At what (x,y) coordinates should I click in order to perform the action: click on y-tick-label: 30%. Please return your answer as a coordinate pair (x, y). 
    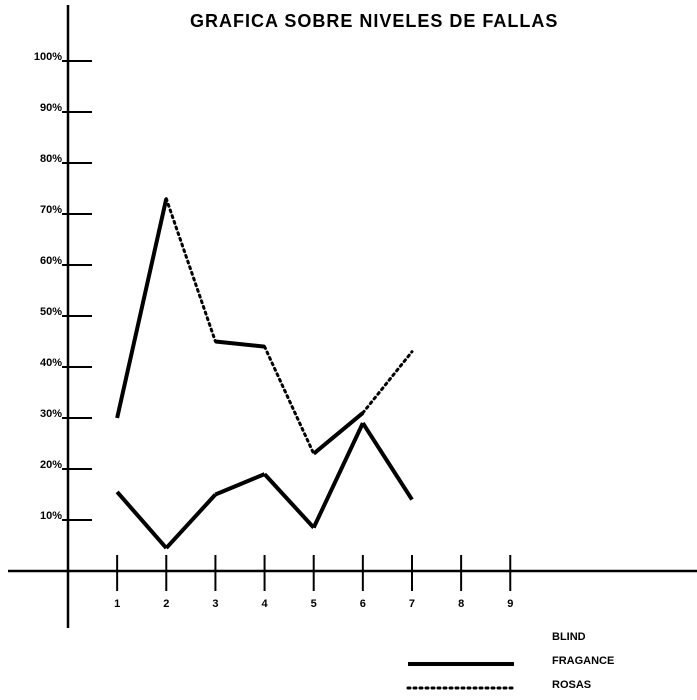
    Looking at the image, I should click on (51, 414).